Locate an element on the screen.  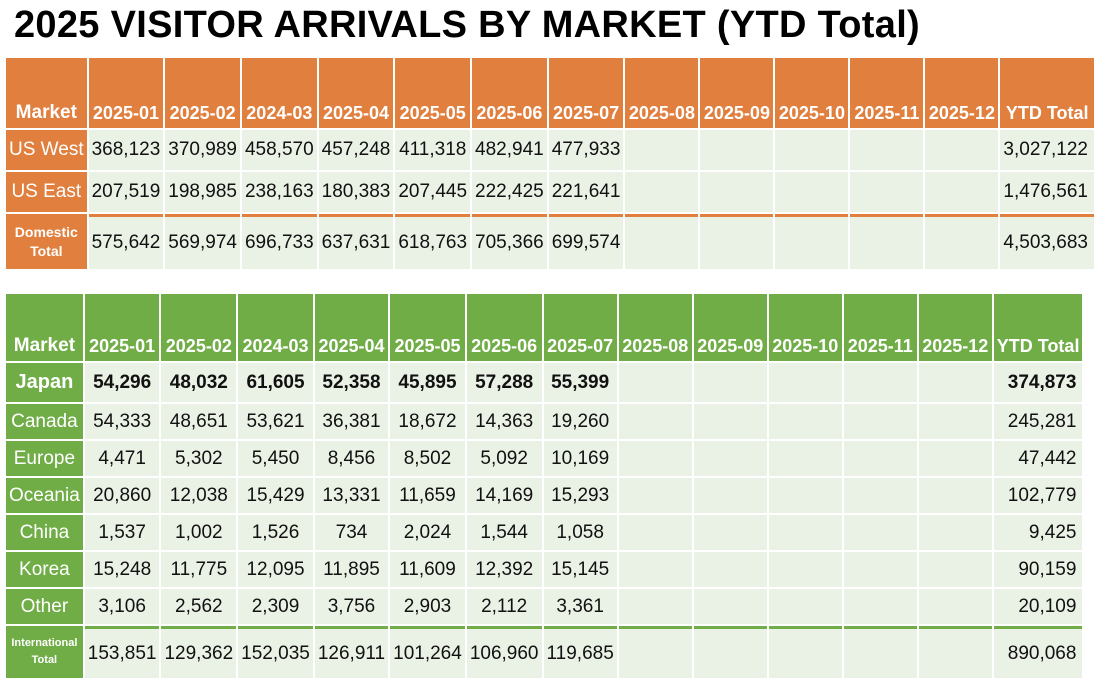
data-cell: 3,106 is located at coordinates (122, 606).